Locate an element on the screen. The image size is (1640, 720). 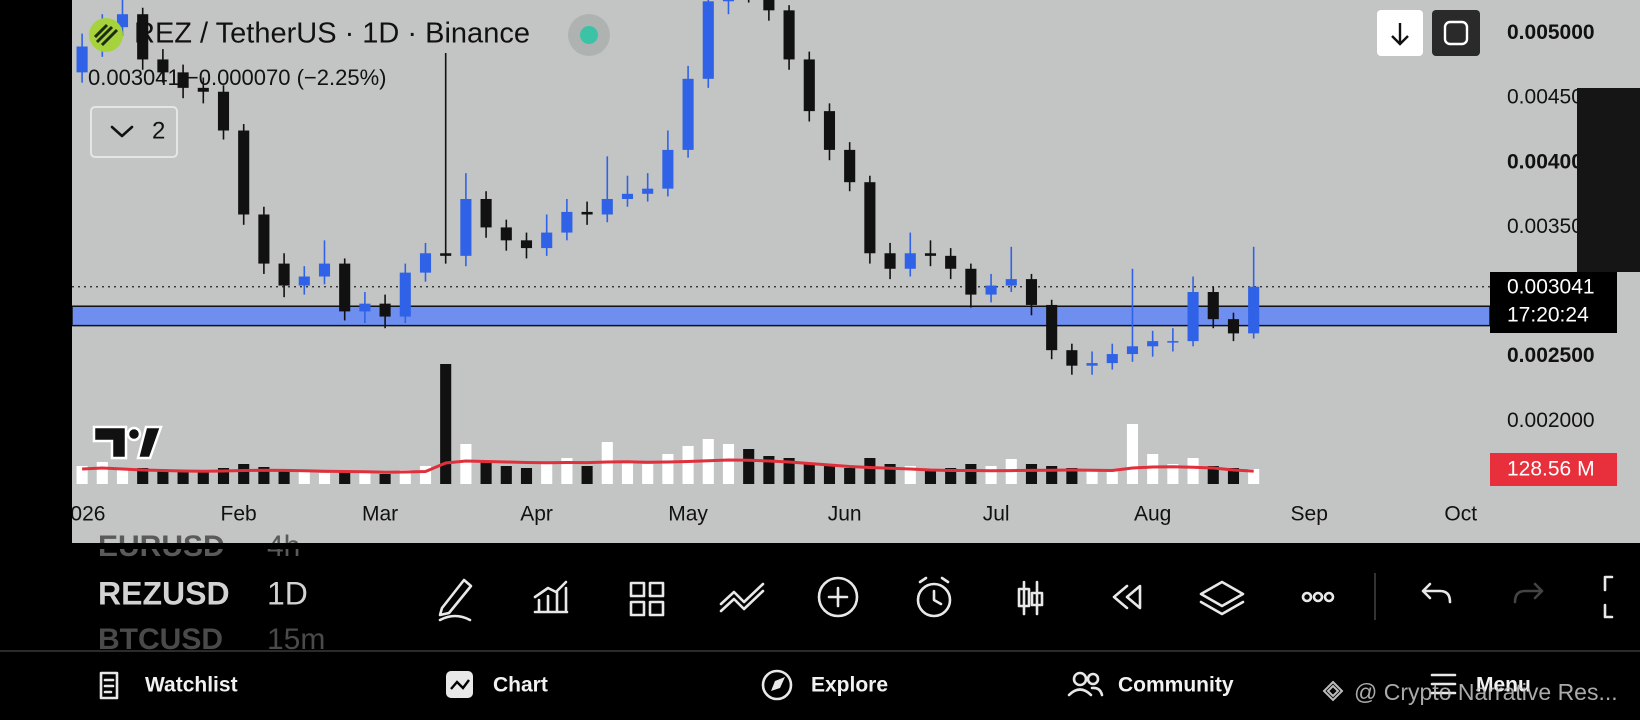
redo-tool is located at coordinates (1528, 593).